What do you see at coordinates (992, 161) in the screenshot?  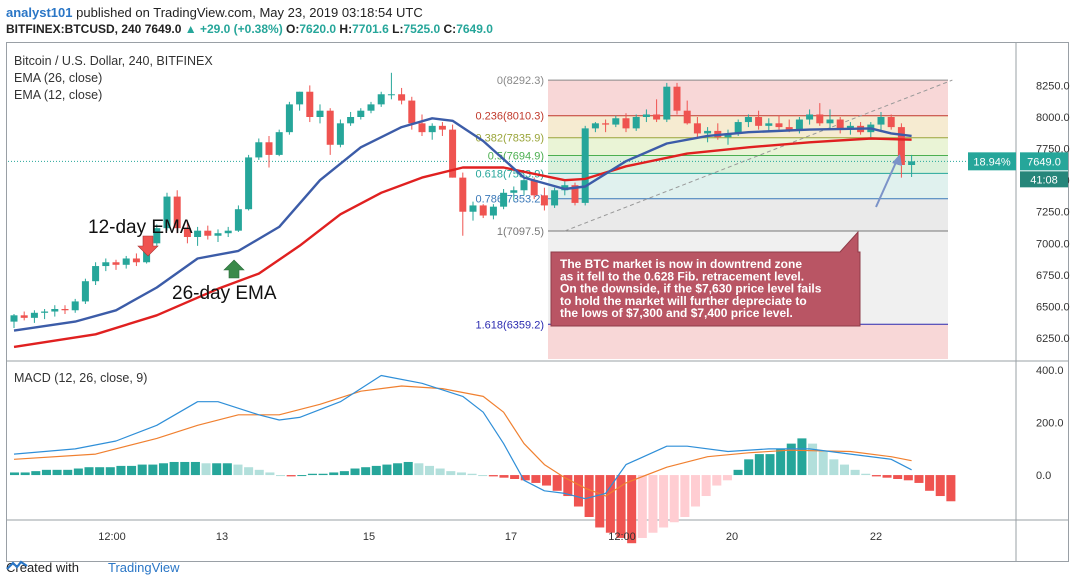 I see `percent-badge` at bounding box center [992, 161].